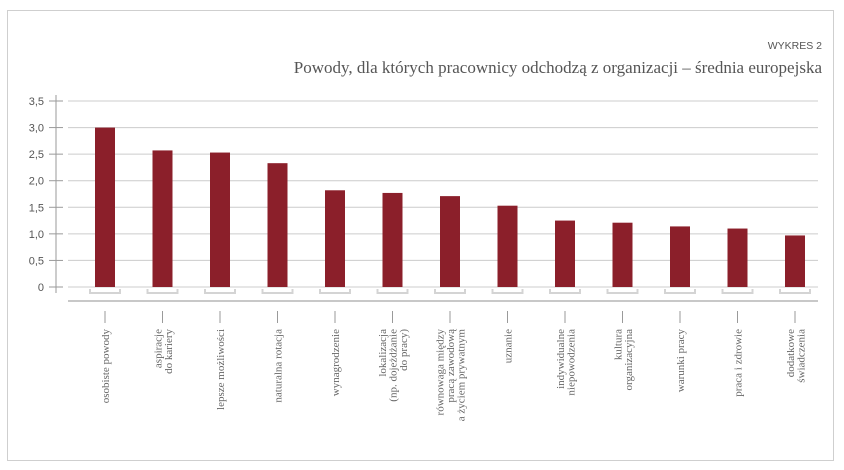 The height and width of the screenshot is (470, 844). I want to click on category-label: wynagrodzenie, so click(336, 362).